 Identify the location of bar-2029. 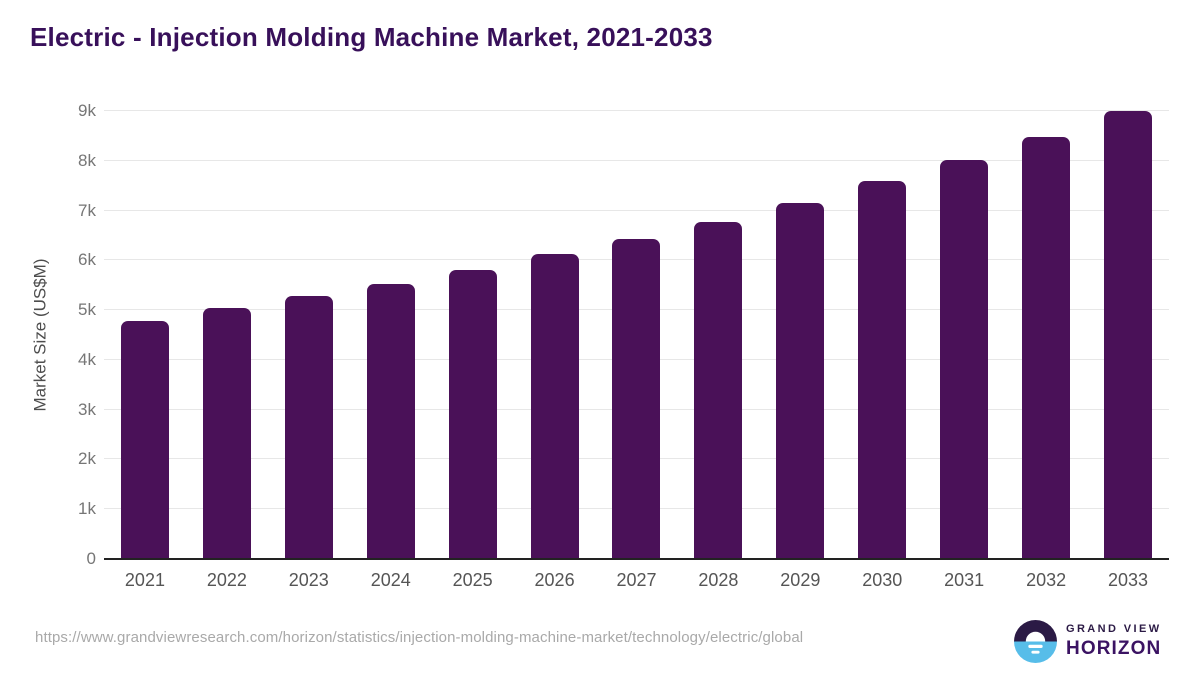
(800, 380).